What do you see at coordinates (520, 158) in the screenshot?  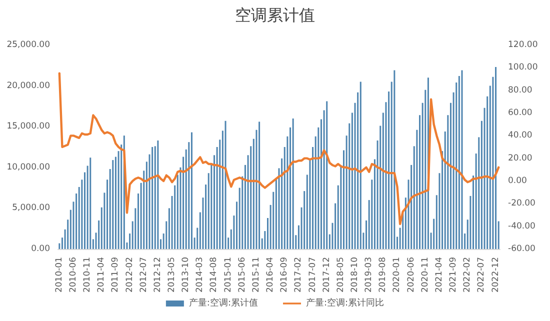 I see `y2-tick-label: 20.00` at bounding box center [520, 158].